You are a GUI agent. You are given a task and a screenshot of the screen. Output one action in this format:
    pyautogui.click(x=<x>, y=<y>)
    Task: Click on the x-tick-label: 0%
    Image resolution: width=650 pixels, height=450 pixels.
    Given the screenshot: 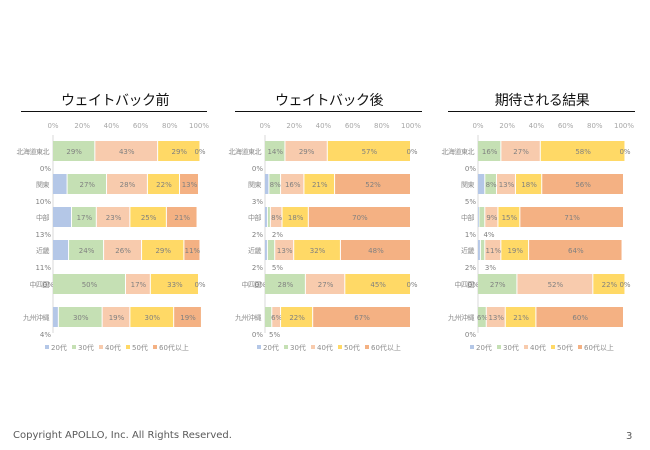 What is the action you would take?
    pyautogui.click(x=477, y=126)
    